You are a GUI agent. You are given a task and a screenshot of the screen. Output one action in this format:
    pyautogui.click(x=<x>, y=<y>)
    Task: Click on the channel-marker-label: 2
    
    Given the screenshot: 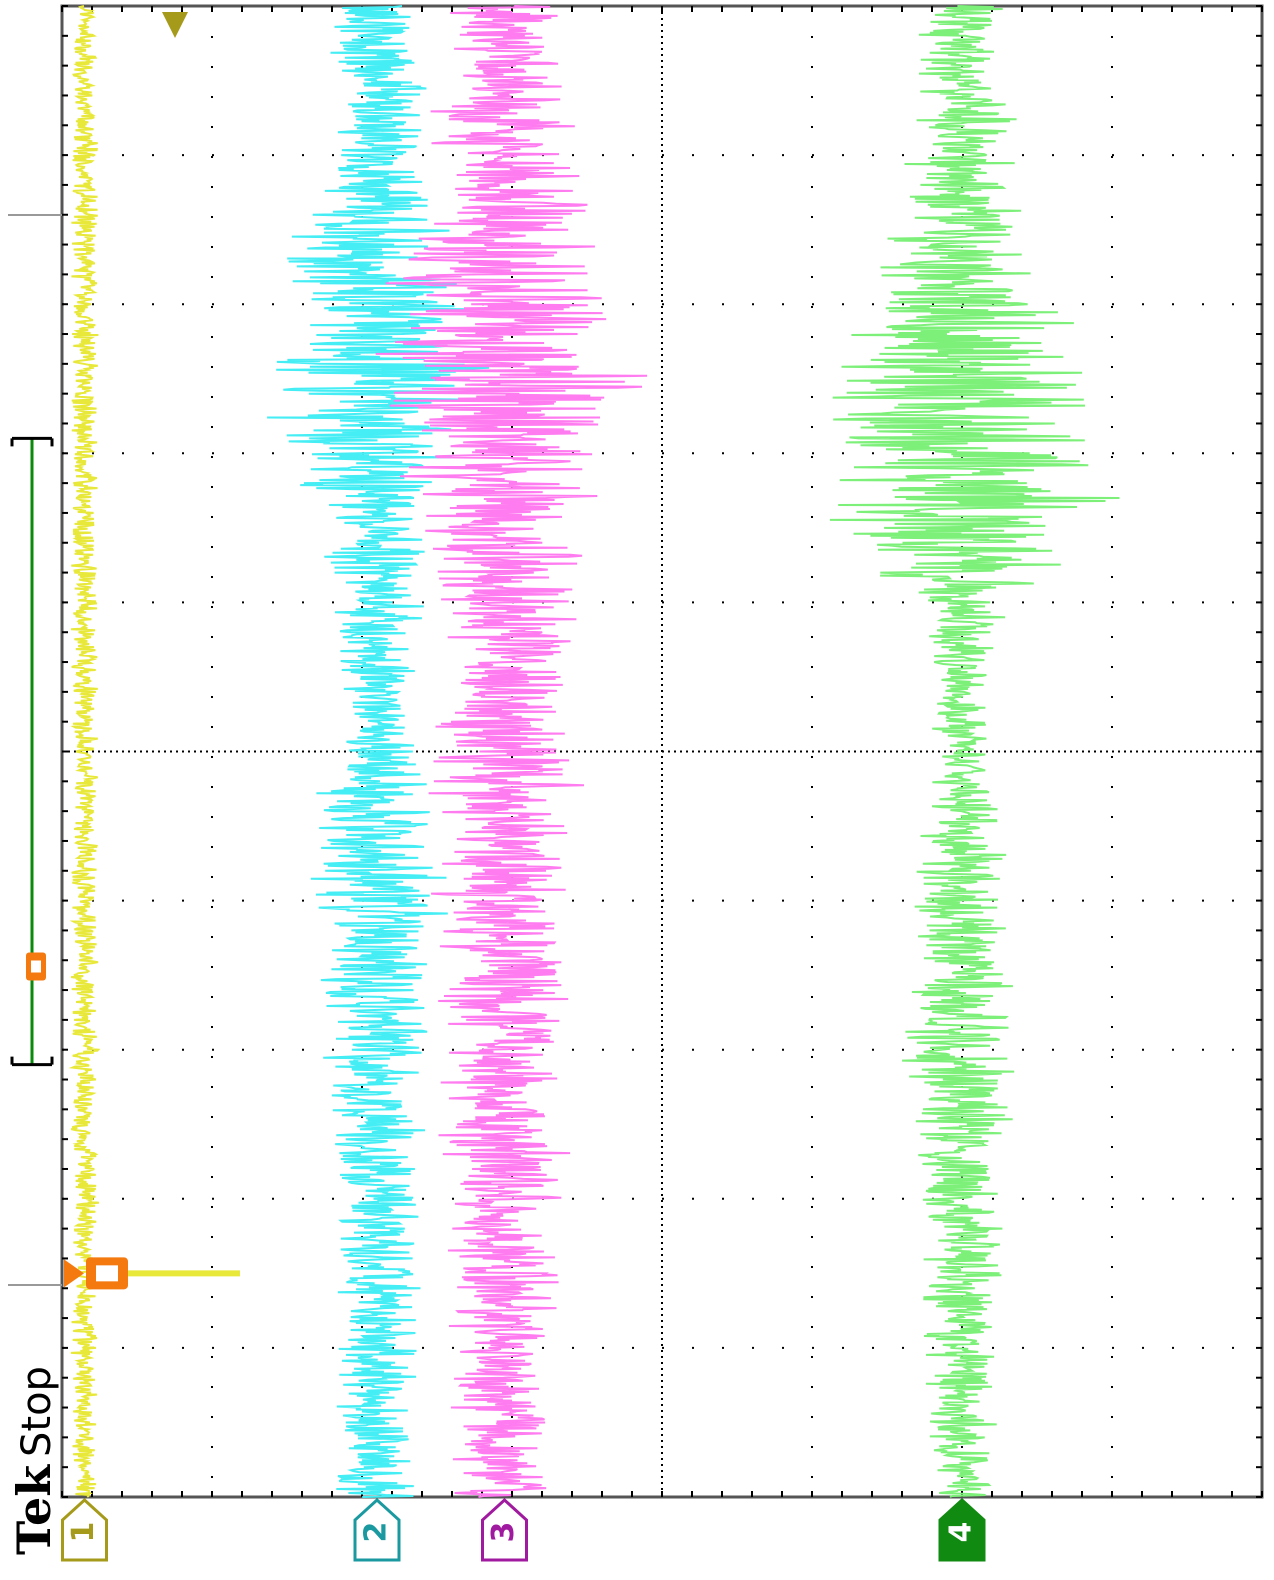 What is the action you would take?
    pyautogui.click(x=376, y=1532)
    